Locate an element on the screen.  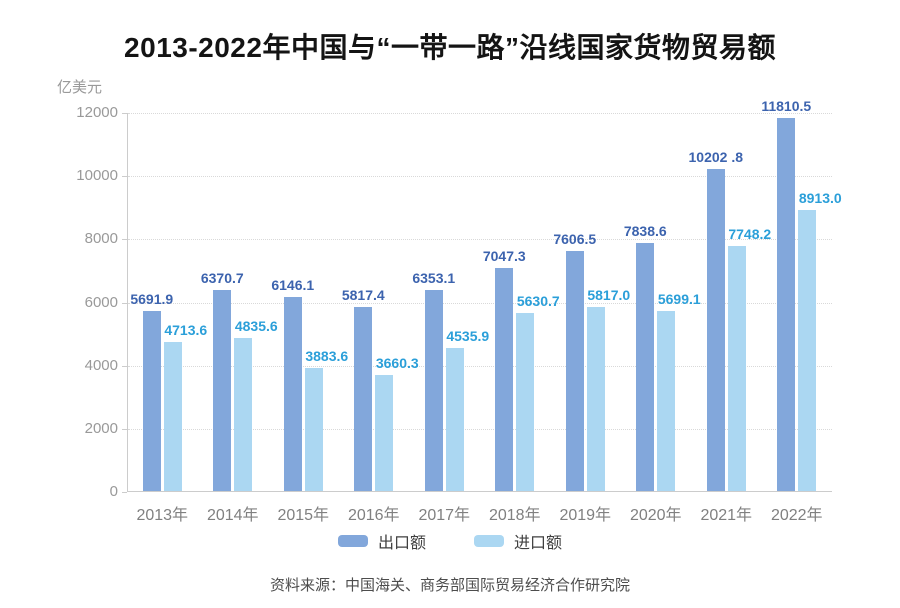
bar-出口额-2022年 is located at coordinates (786, 304).